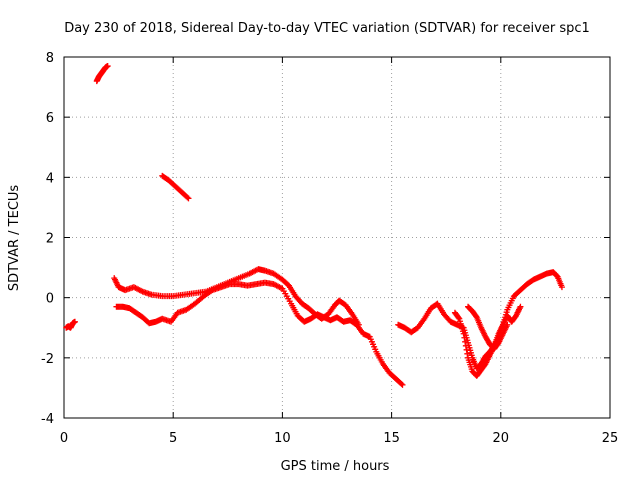 The image size is (640, 480). I want to click on x-tick-label: 20, so click(501, 438).